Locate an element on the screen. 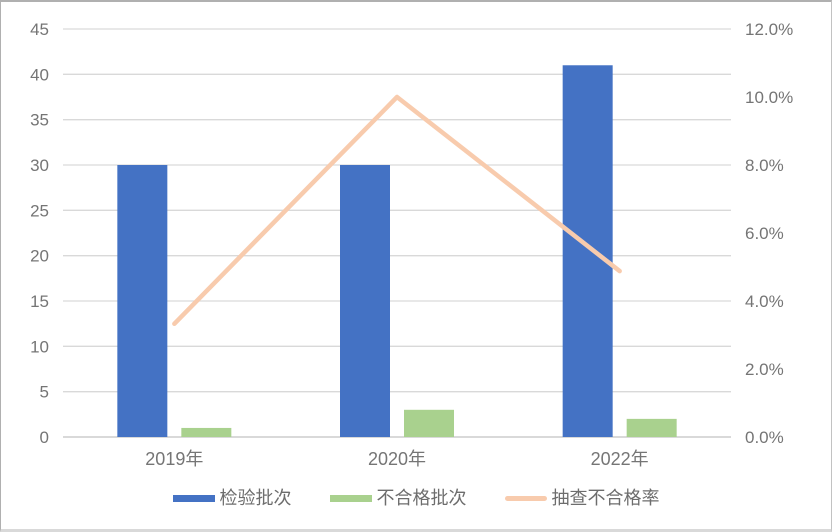 The height and width of the screenshot is (532, 832). legend-label: 检验批次 is located at coordinates (255, 498).